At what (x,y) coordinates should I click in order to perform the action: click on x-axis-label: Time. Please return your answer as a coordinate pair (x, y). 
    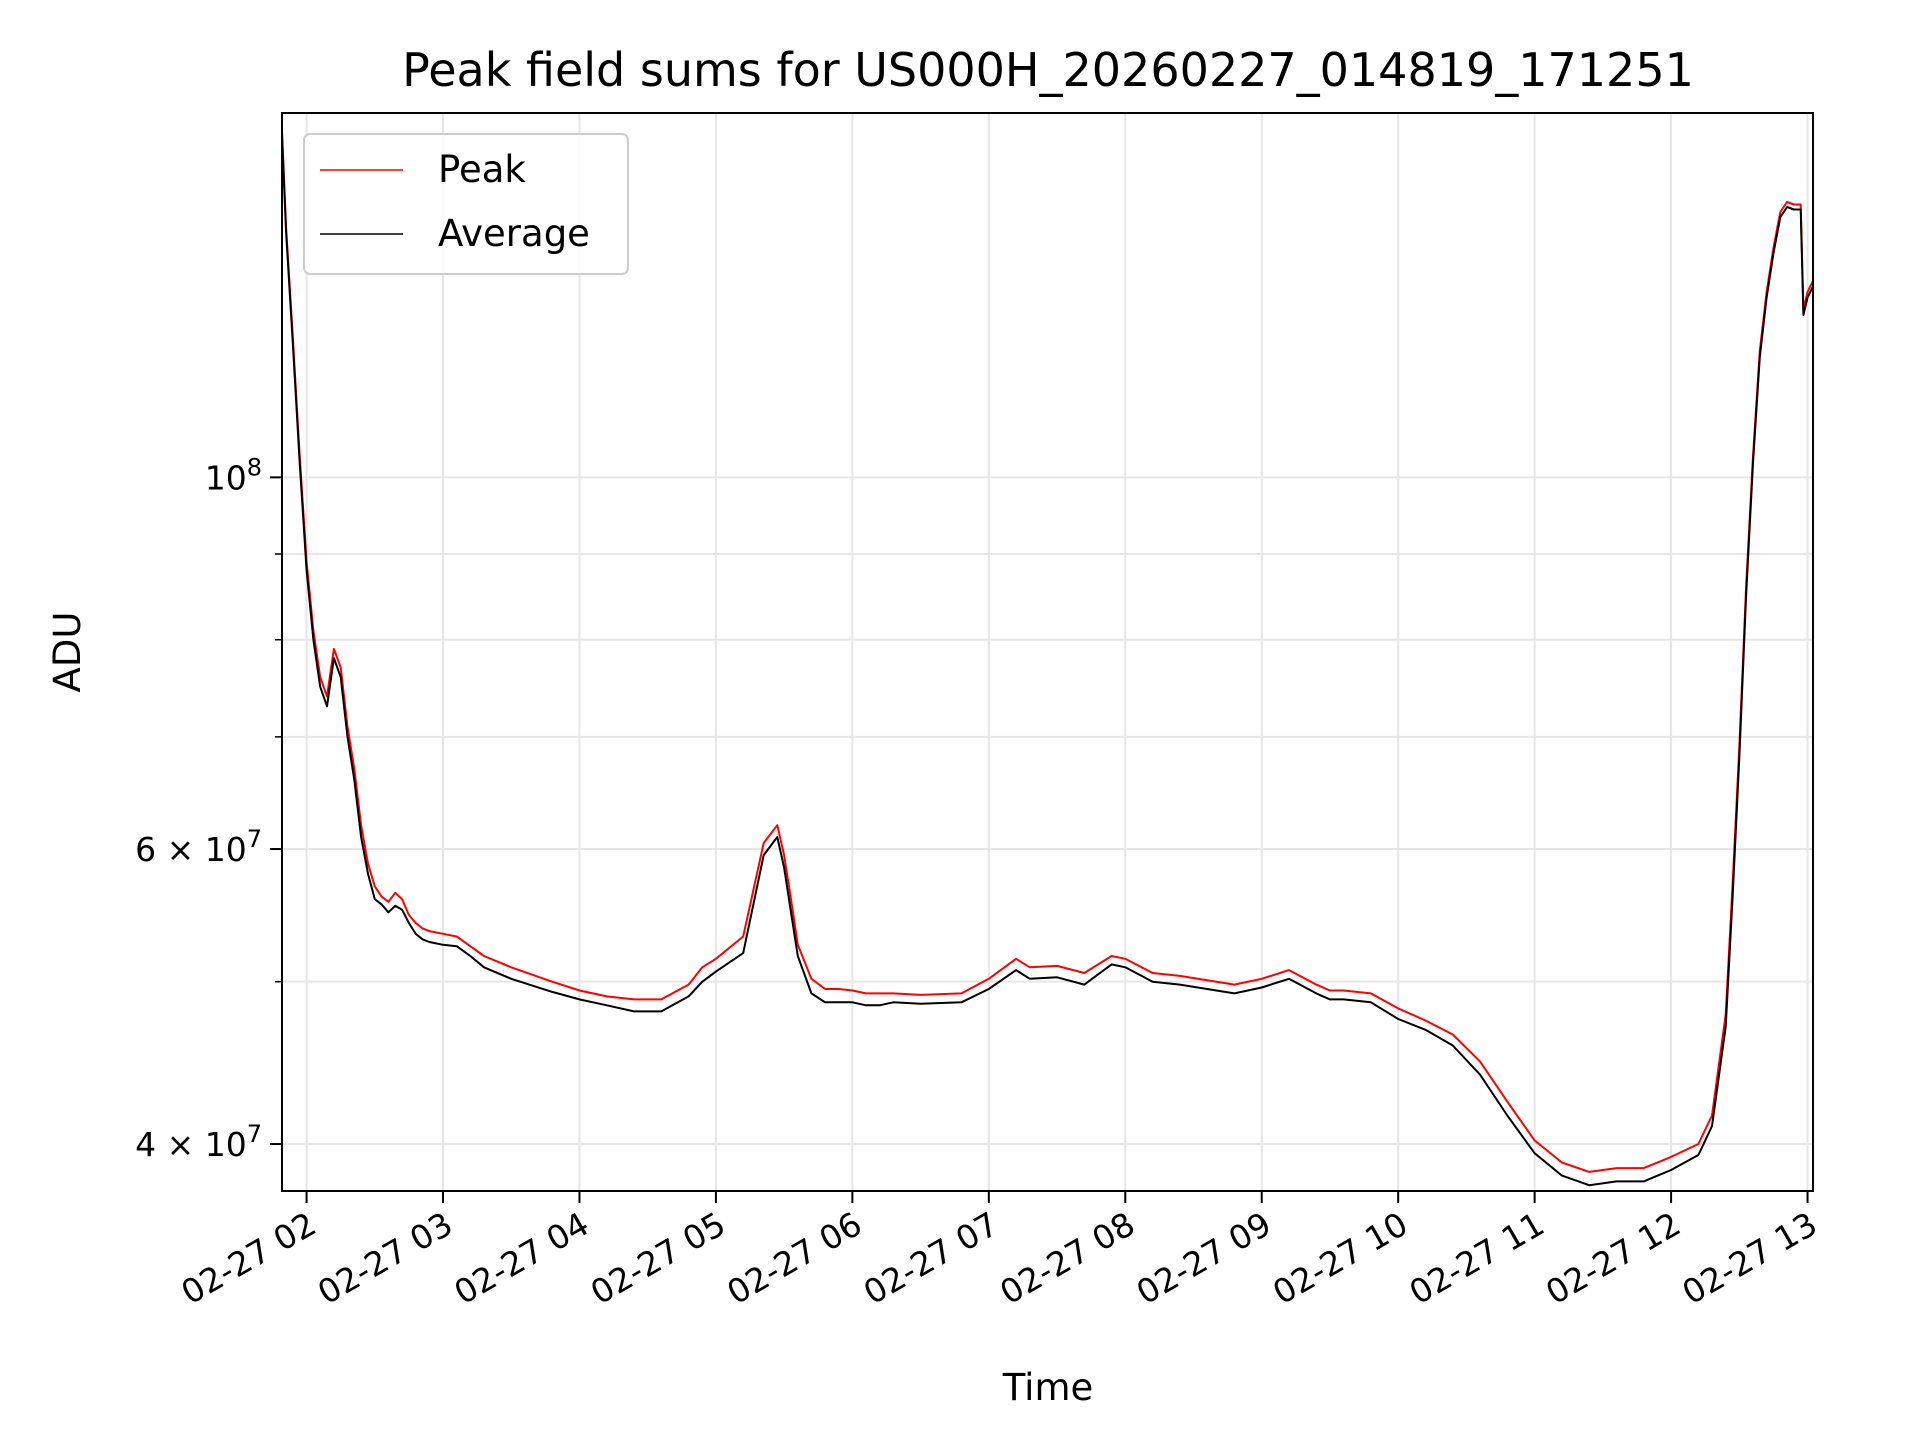
    Looking at the image, I should click on (1048, 1387).